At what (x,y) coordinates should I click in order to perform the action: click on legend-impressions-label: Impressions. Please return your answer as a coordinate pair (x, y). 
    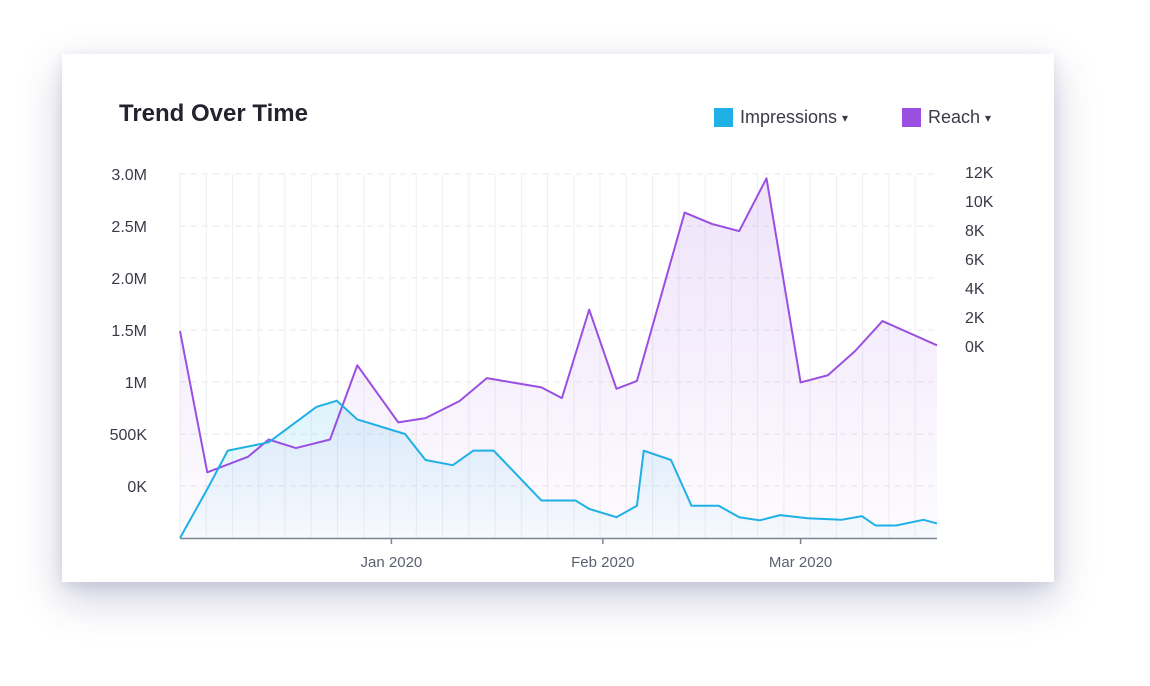
    Looking at the image, I should click on (789, 117).